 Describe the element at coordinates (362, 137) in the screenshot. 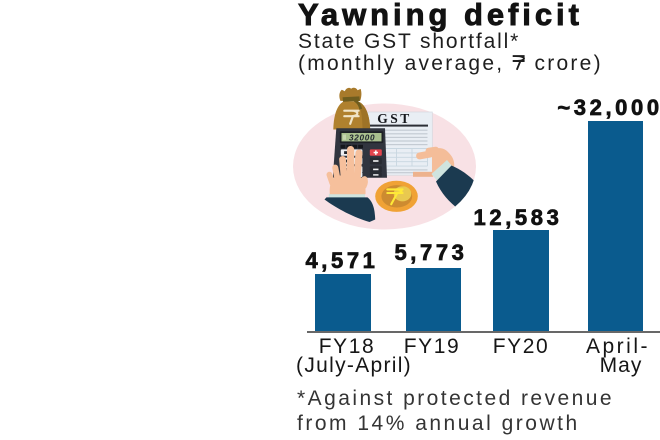

I see `svg-text: 32000` at that location.